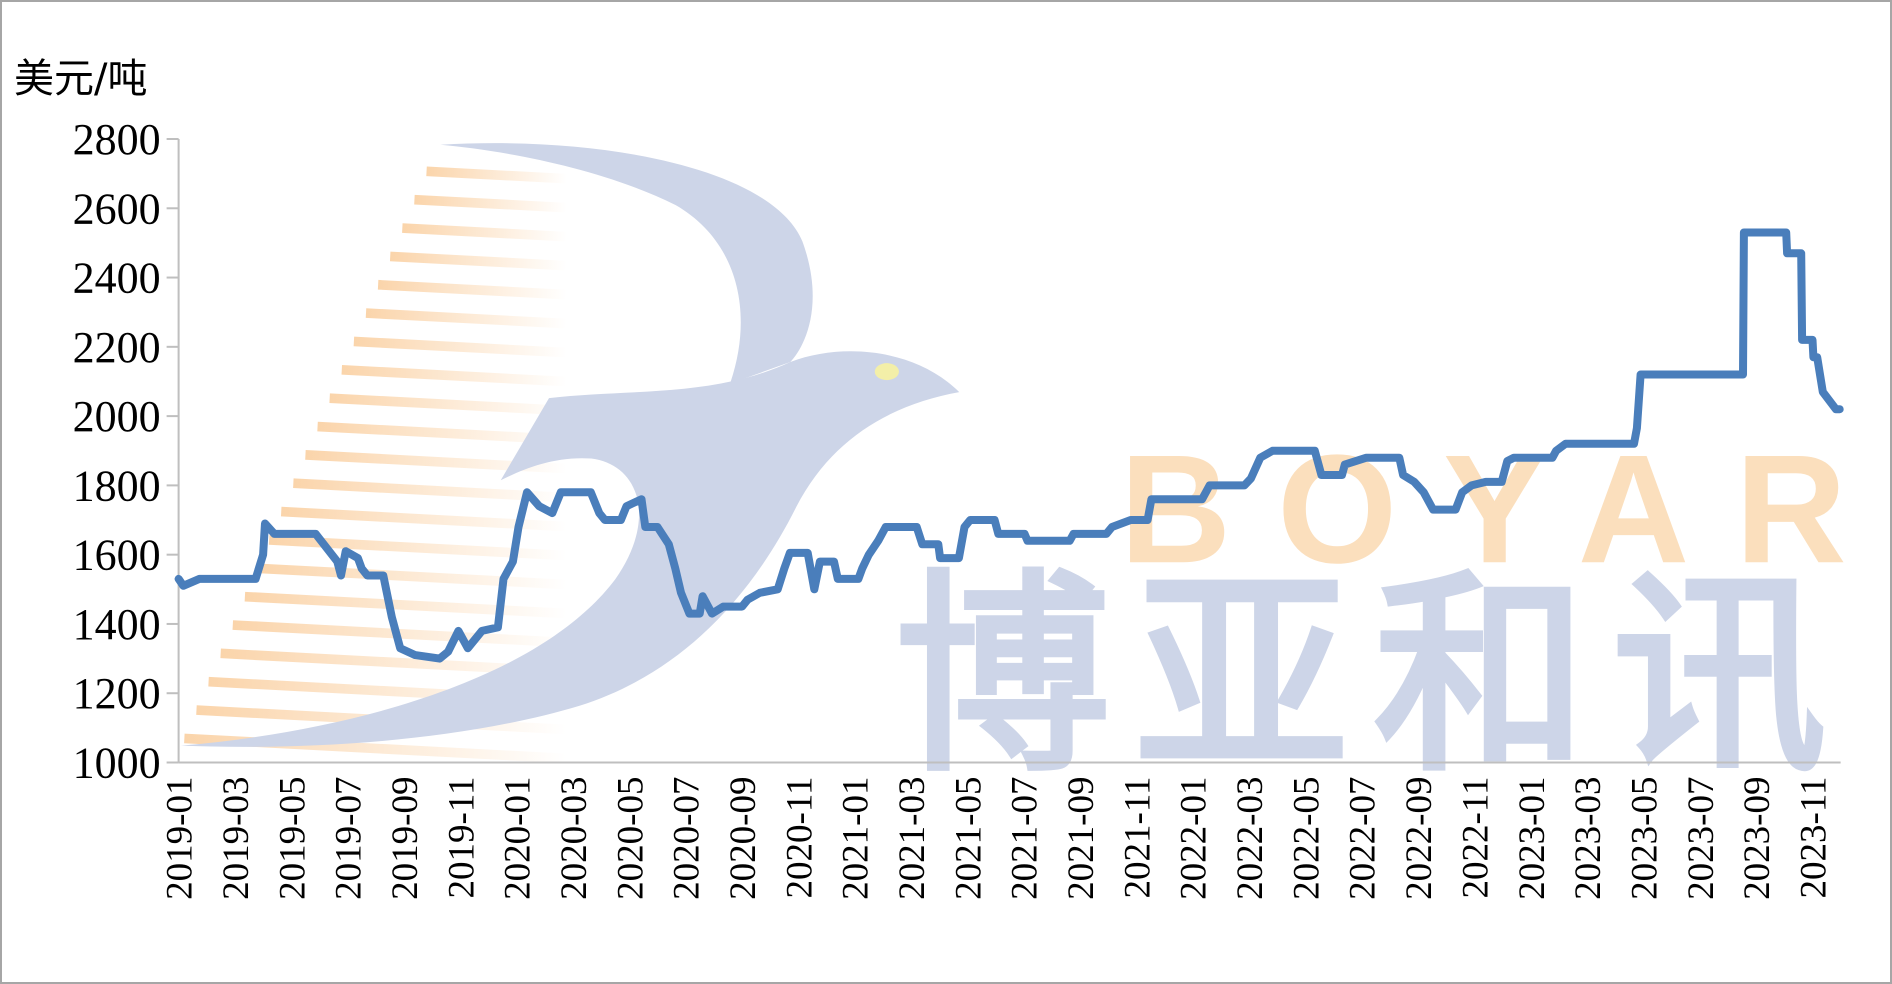 Image resolution: width=1892 pixels, height=984 pixels. What do you see at coordinates (1306, 838) in the screenshot?
I see `x-tick-label: 2022-05` at bounding box center [1306, 838].